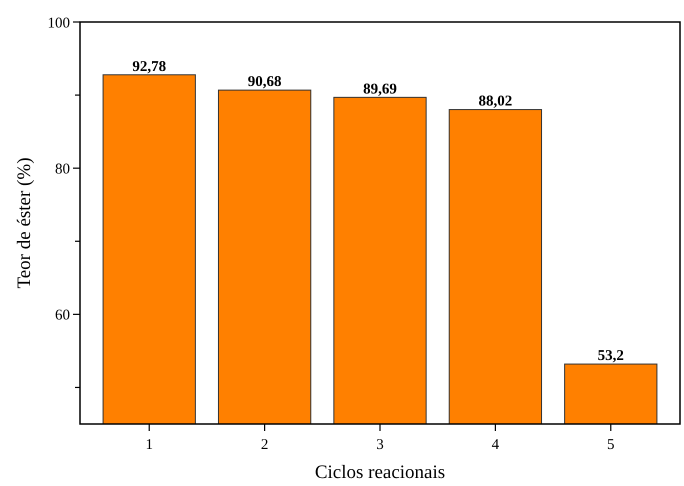 This screenshot has height=486, width=684. What do you see at coordinates (59, 23) in the screenshot?
I see `y-tick-label: 100` at bounding box center [59, 23].